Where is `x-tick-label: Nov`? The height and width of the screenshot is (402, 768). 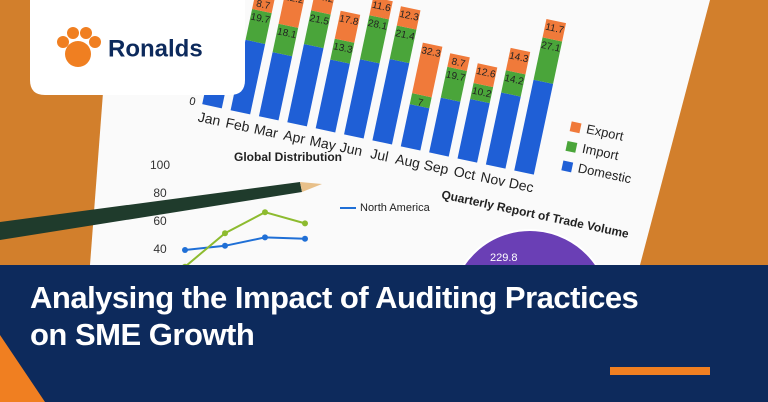
x-tick-label: Nov is located at coordinates (493, 179).